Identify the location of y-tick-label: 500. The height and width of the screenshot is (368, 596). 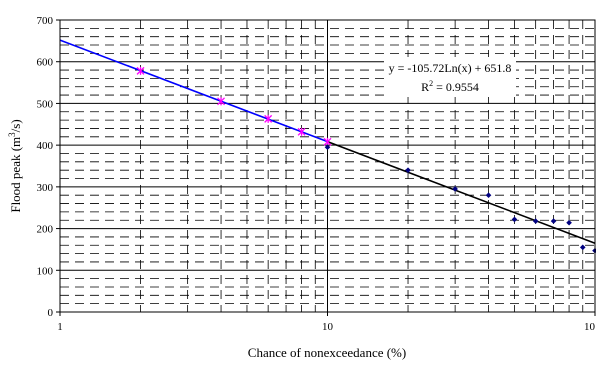
(45, 104).